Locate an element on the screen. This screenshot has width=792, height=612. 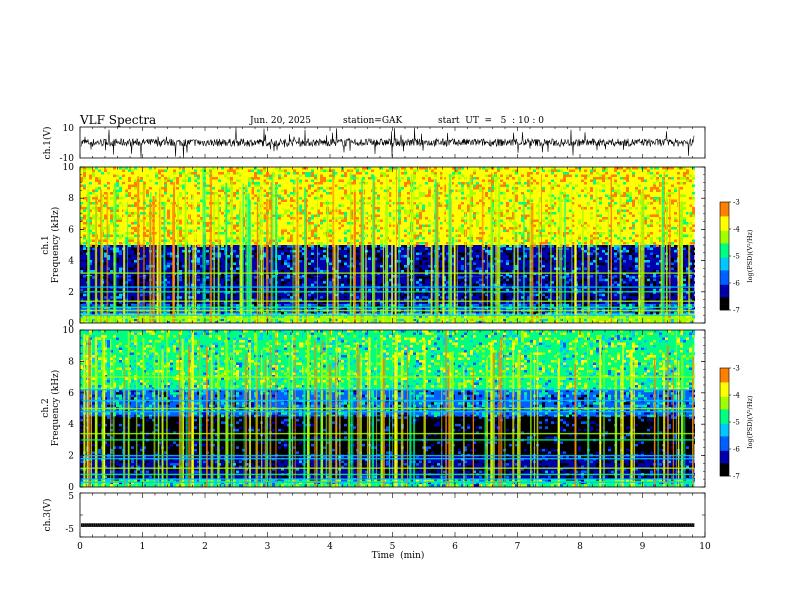
ch3-waveform-plot is located at coordinates (392, 515).